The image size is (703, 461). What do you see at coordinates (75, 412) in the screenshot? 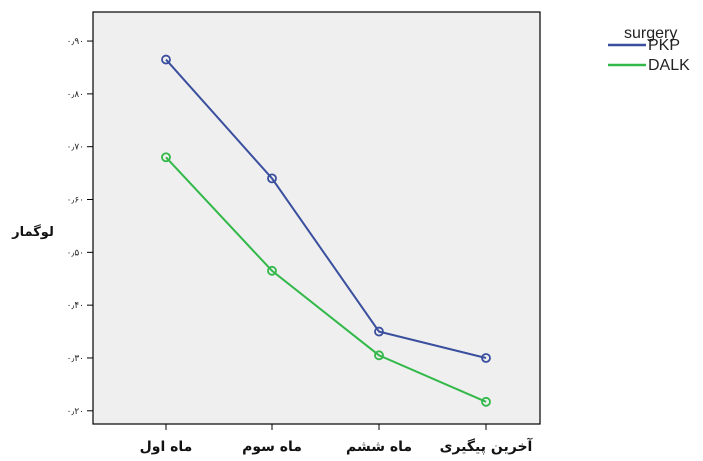
I see `y-tick-label: ۰٫۲۰` at bounding box center [75, 412].